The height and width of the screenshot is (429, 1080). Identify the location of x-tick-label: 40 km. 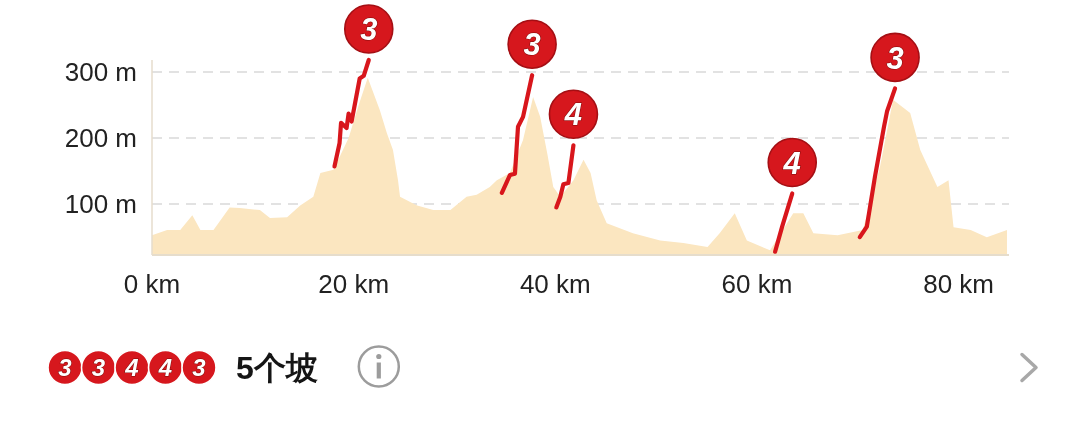
(555, 284).